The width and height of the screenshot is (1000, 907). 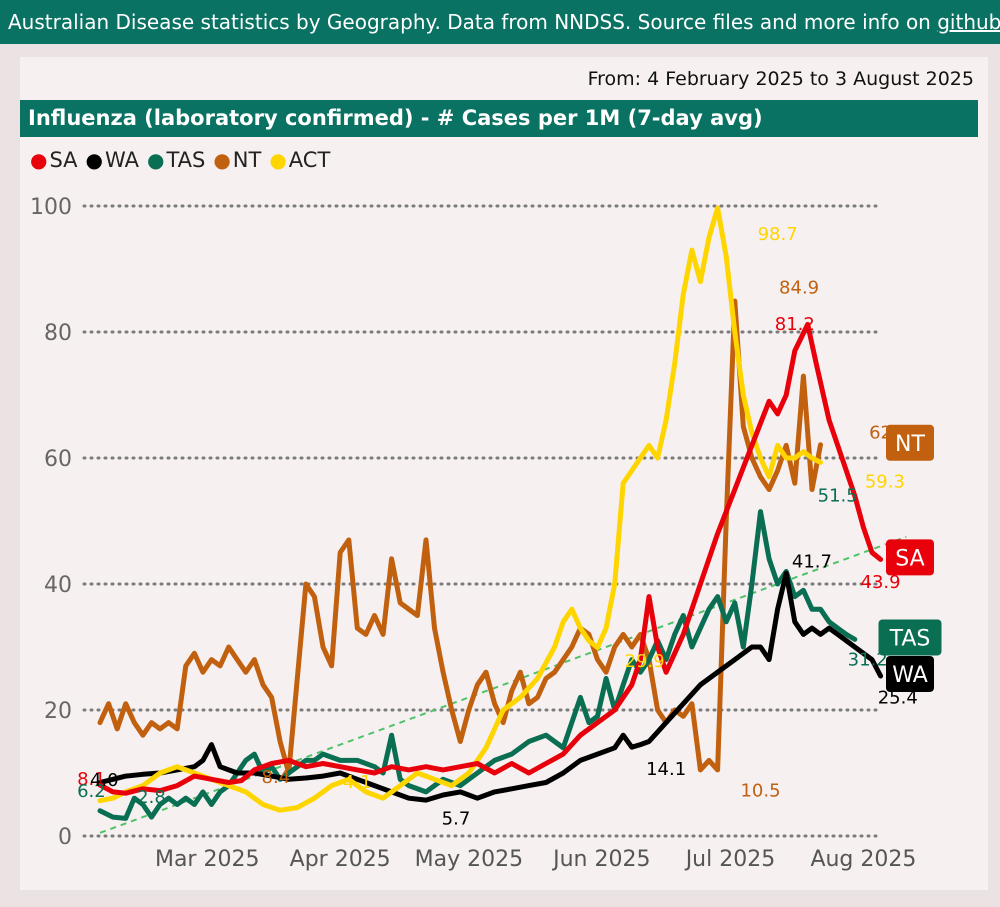 I want to click on data-label: 29.9, so click(x=645, y=661).